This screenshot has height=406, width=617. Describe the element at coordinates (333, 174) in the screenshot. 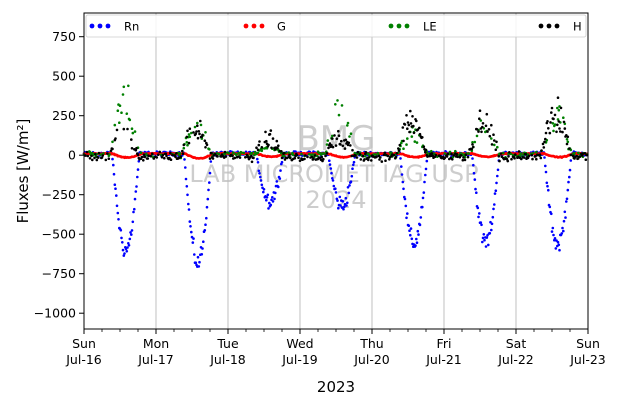

I see `watermark-line-2: LAB MICROMET IAG USP` at that location.